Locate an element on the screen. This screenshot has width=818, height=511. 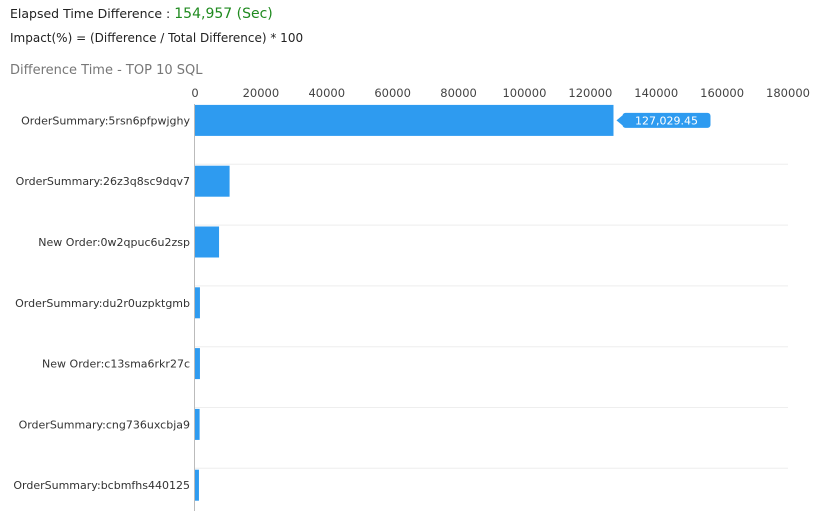
category-label: New Order:c13sma6rkr27c is located at coordinates (116, 364).